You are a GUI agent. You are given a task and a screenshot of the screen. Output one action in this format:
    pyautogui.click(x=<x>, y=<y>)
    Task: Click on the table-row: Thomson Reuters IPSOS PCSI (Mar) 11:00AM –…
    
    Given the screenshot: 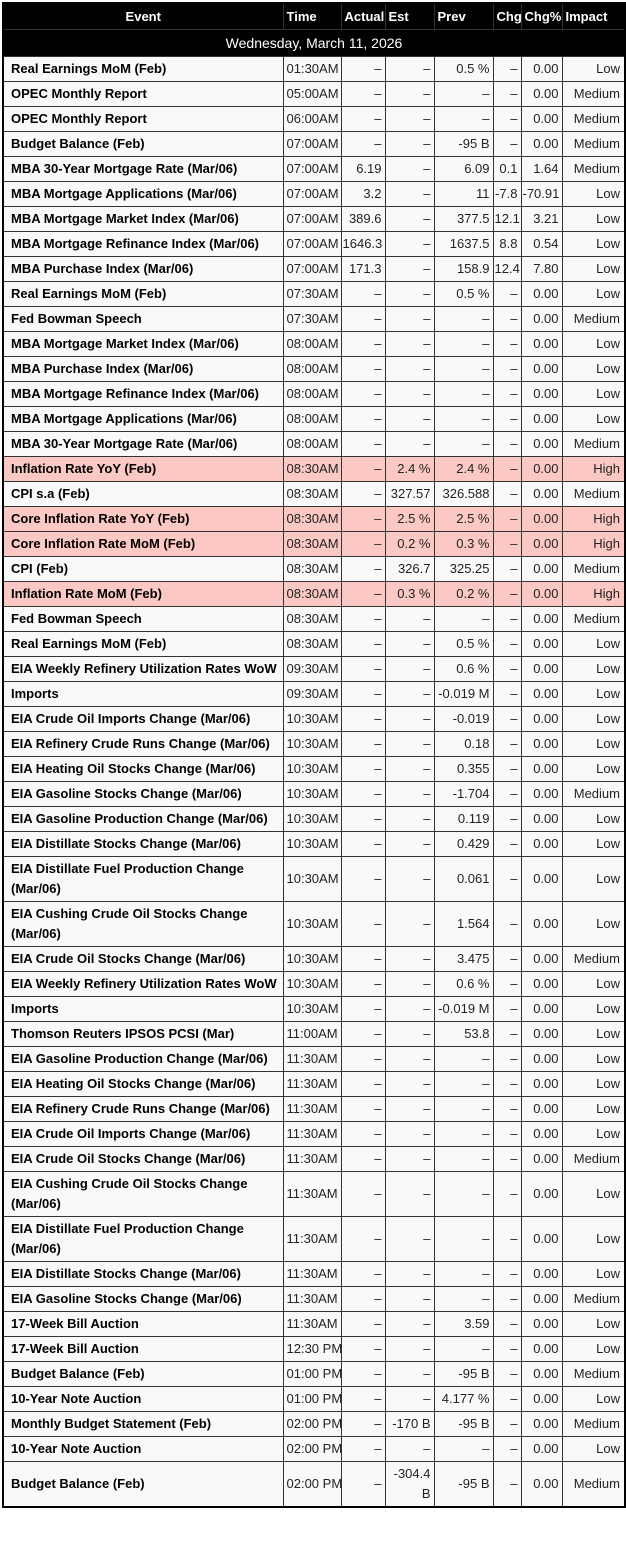 What is the action you would take?
    pyautogui.click(x=314, y=1034)
    